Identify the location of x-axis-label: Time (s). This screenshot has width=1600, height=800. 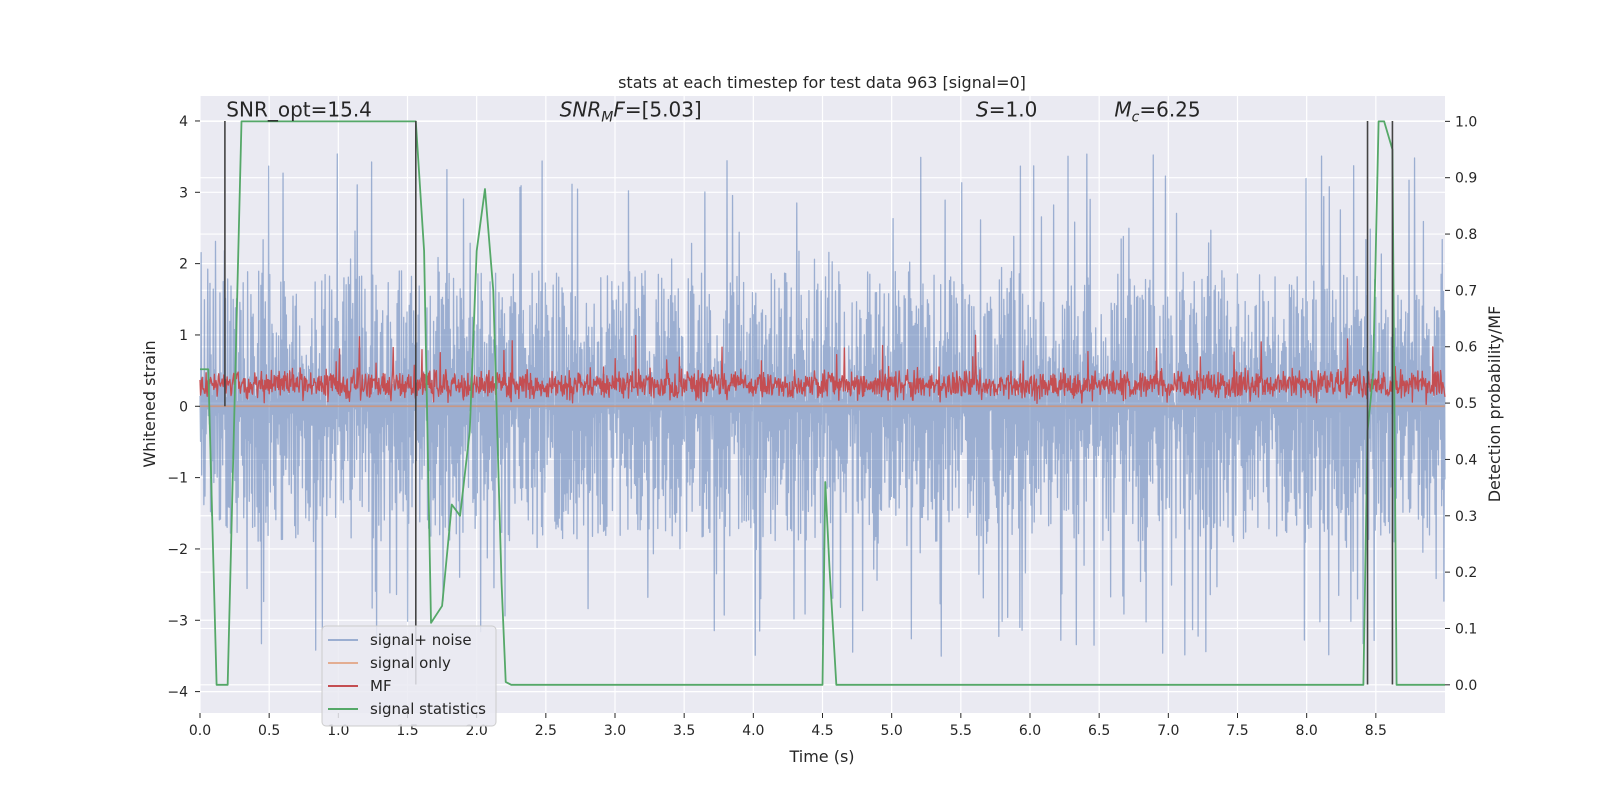
(821, 756).